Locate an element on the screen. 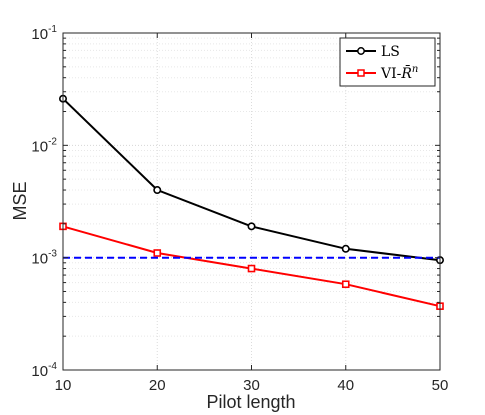 The height and width of the screenshot is (415, 485). y-tick-label: 10⁻³ is located at coordinates (44, 258).